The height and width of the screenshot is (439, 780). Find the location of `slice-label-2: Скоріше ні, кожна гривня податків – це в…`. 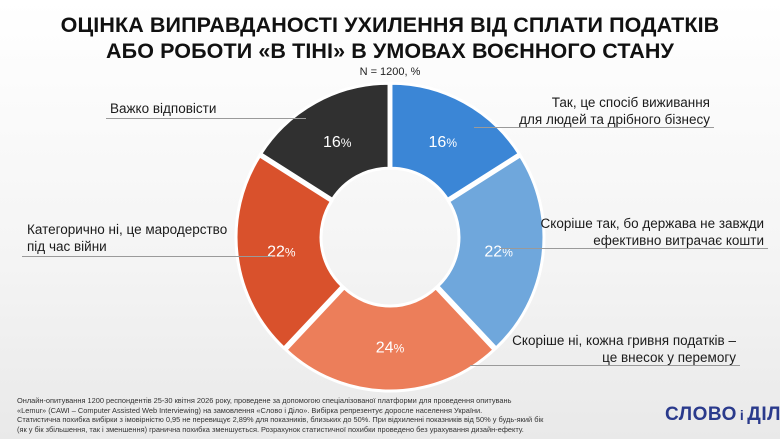

slice-label-2: Скоріше ні, кожна гривня податків – це в… is located at coordinates (618, 349).